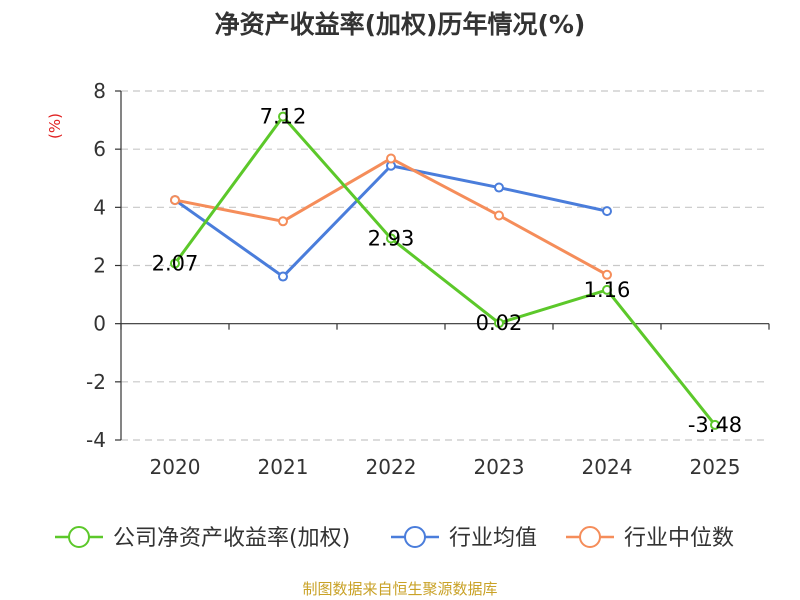 The image size is (800, 600). I want to click on data-label: 2.07, so click(175, 263).